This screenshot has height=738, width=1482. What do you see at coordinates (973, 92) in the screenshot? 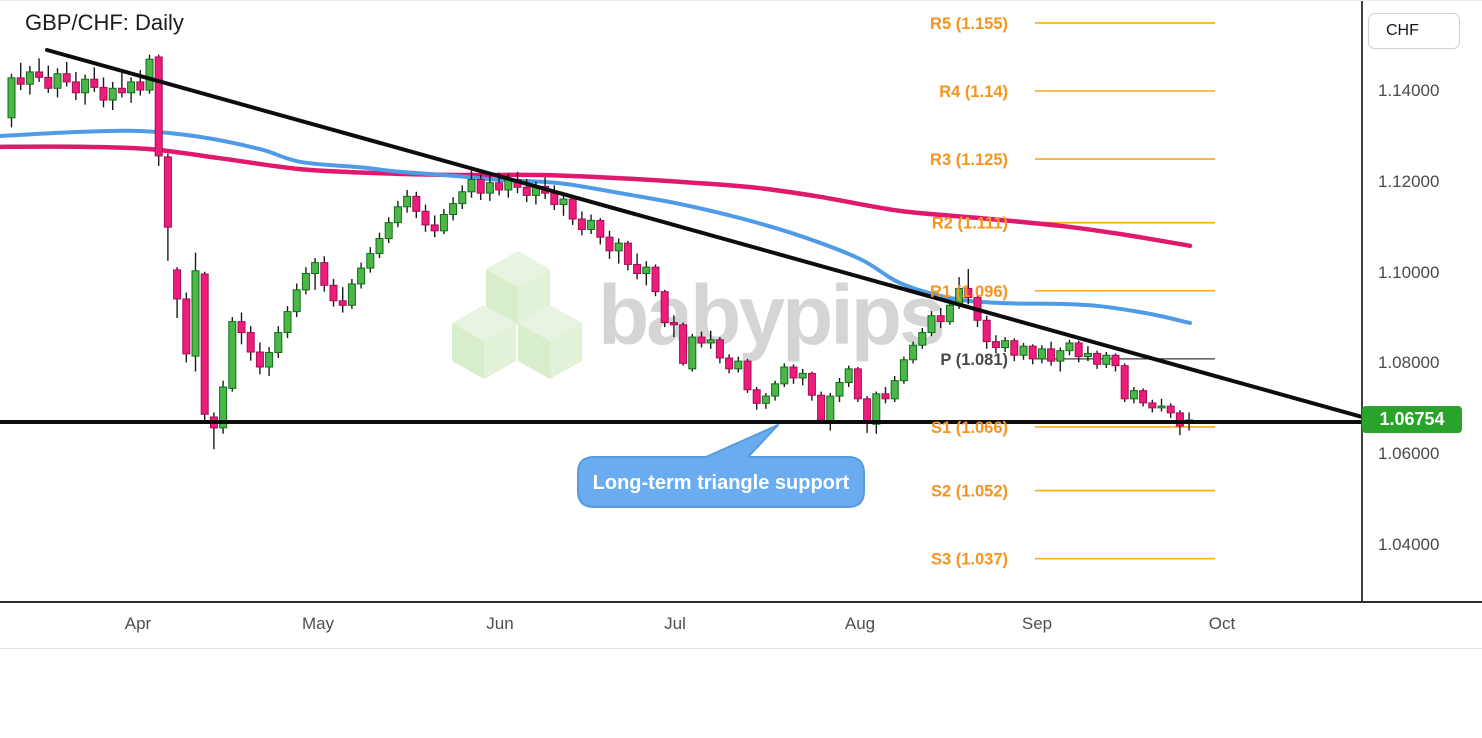
I see `pivot-level-label: R4 (1.14)` at bounding box center [973, 92].